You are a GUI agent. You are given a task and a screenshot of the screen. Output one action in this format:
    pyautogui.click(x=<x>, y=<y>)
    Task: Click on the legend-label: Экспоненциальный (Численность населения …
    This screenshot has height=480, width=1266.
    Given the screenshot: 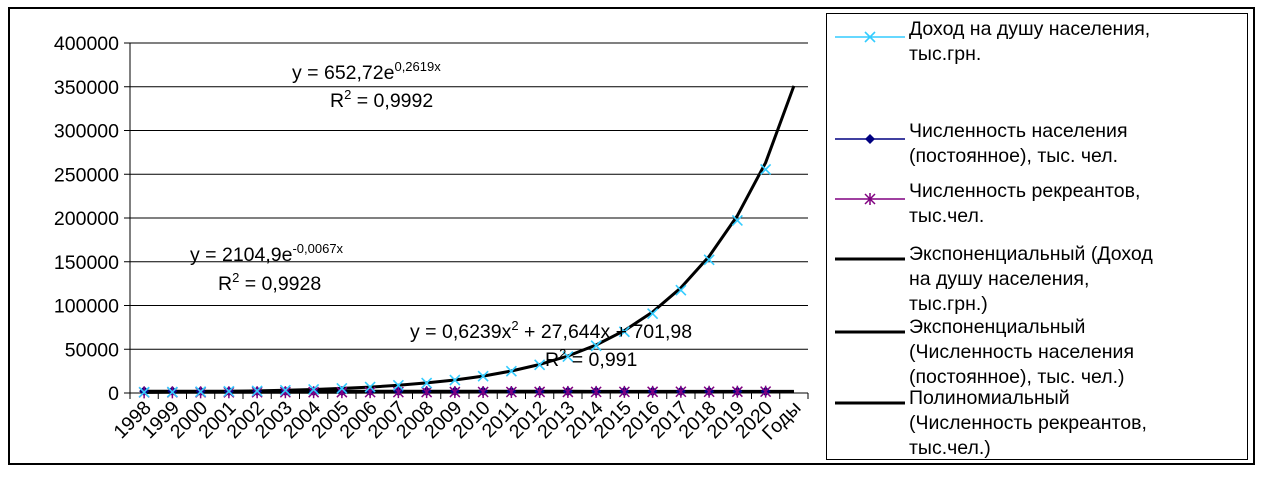 What is the action you would take?
    pyautogui.click(x=1022, y=352)
    